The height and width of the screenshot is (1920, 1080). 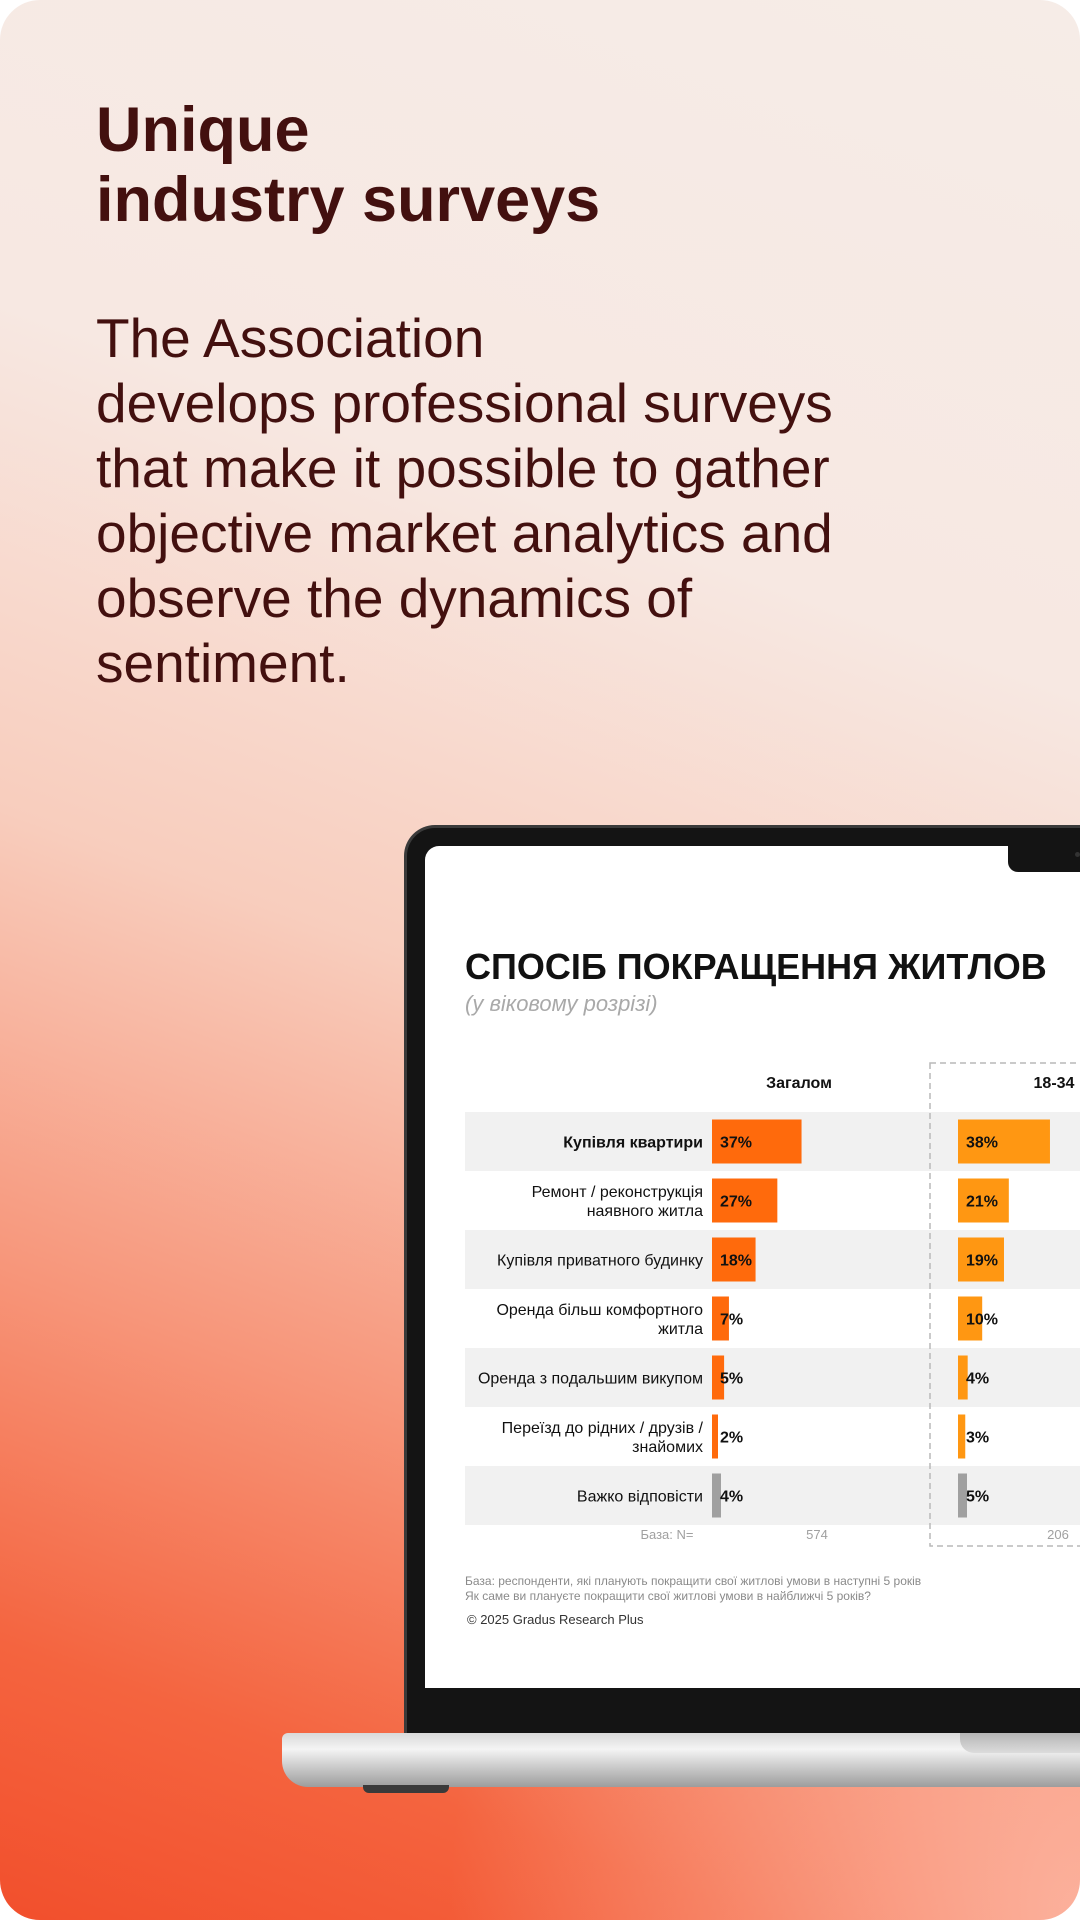 I want to click on description-line: The Association, so click(x=290, y=338).